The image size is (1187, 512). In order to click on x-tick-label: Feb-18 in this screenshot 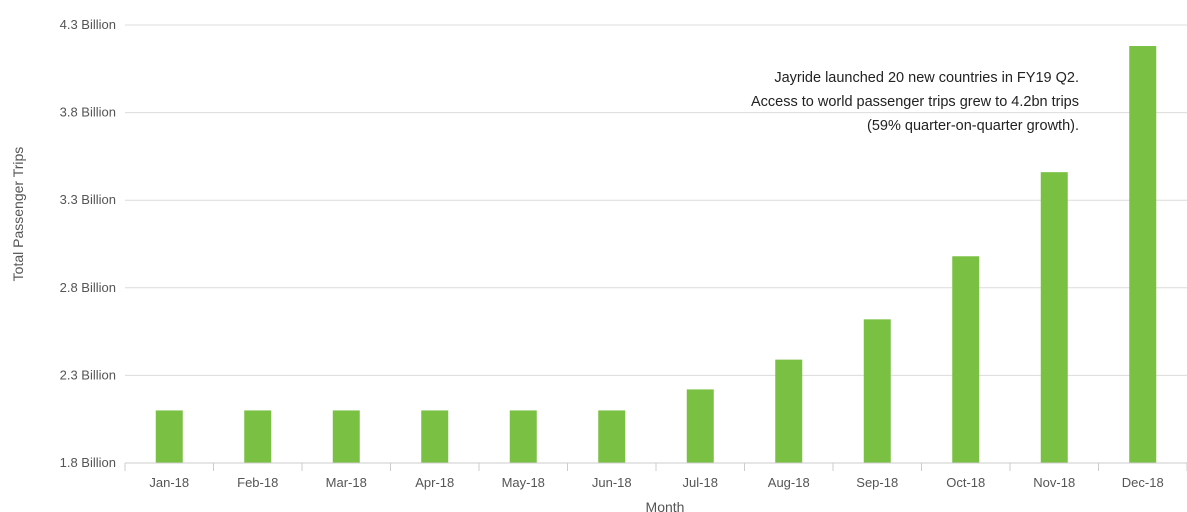, I will do `click(257, 482)`.